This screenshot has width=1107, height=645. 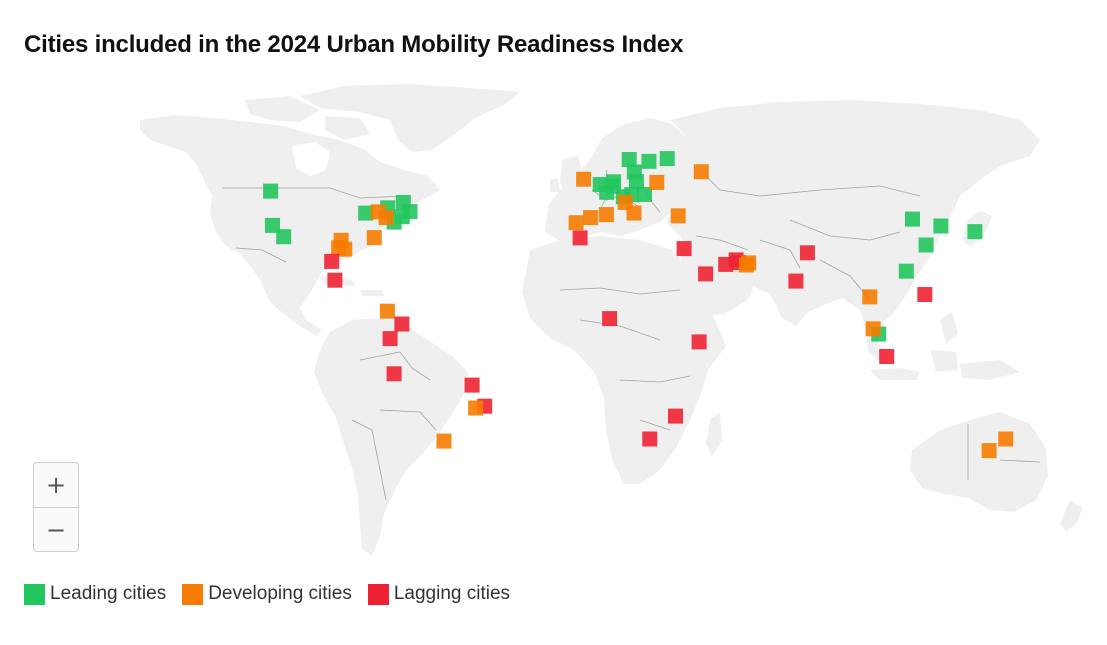 I want to click on border-africa, so click(x=625, y=359).